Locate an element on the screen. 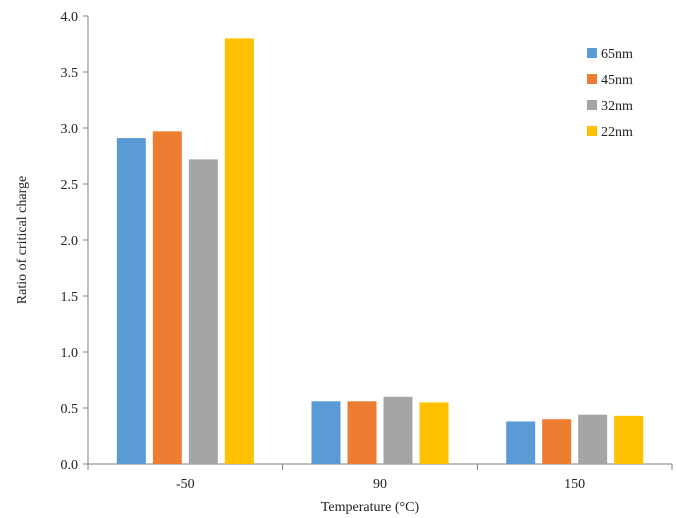 This screenshot has width=677, height=518. y-tick-label: 1.5 is located at coordinates (70, 297).